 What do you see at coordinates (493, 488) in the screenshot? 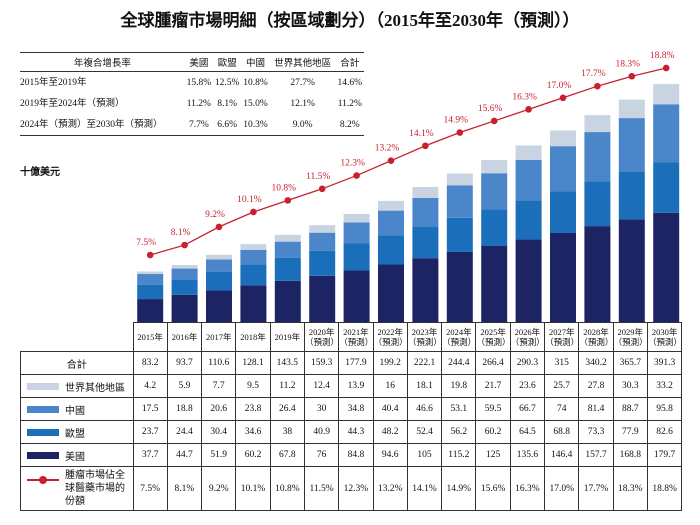
I see `data-cell: 15.6%` at bounding box center [493, 488].